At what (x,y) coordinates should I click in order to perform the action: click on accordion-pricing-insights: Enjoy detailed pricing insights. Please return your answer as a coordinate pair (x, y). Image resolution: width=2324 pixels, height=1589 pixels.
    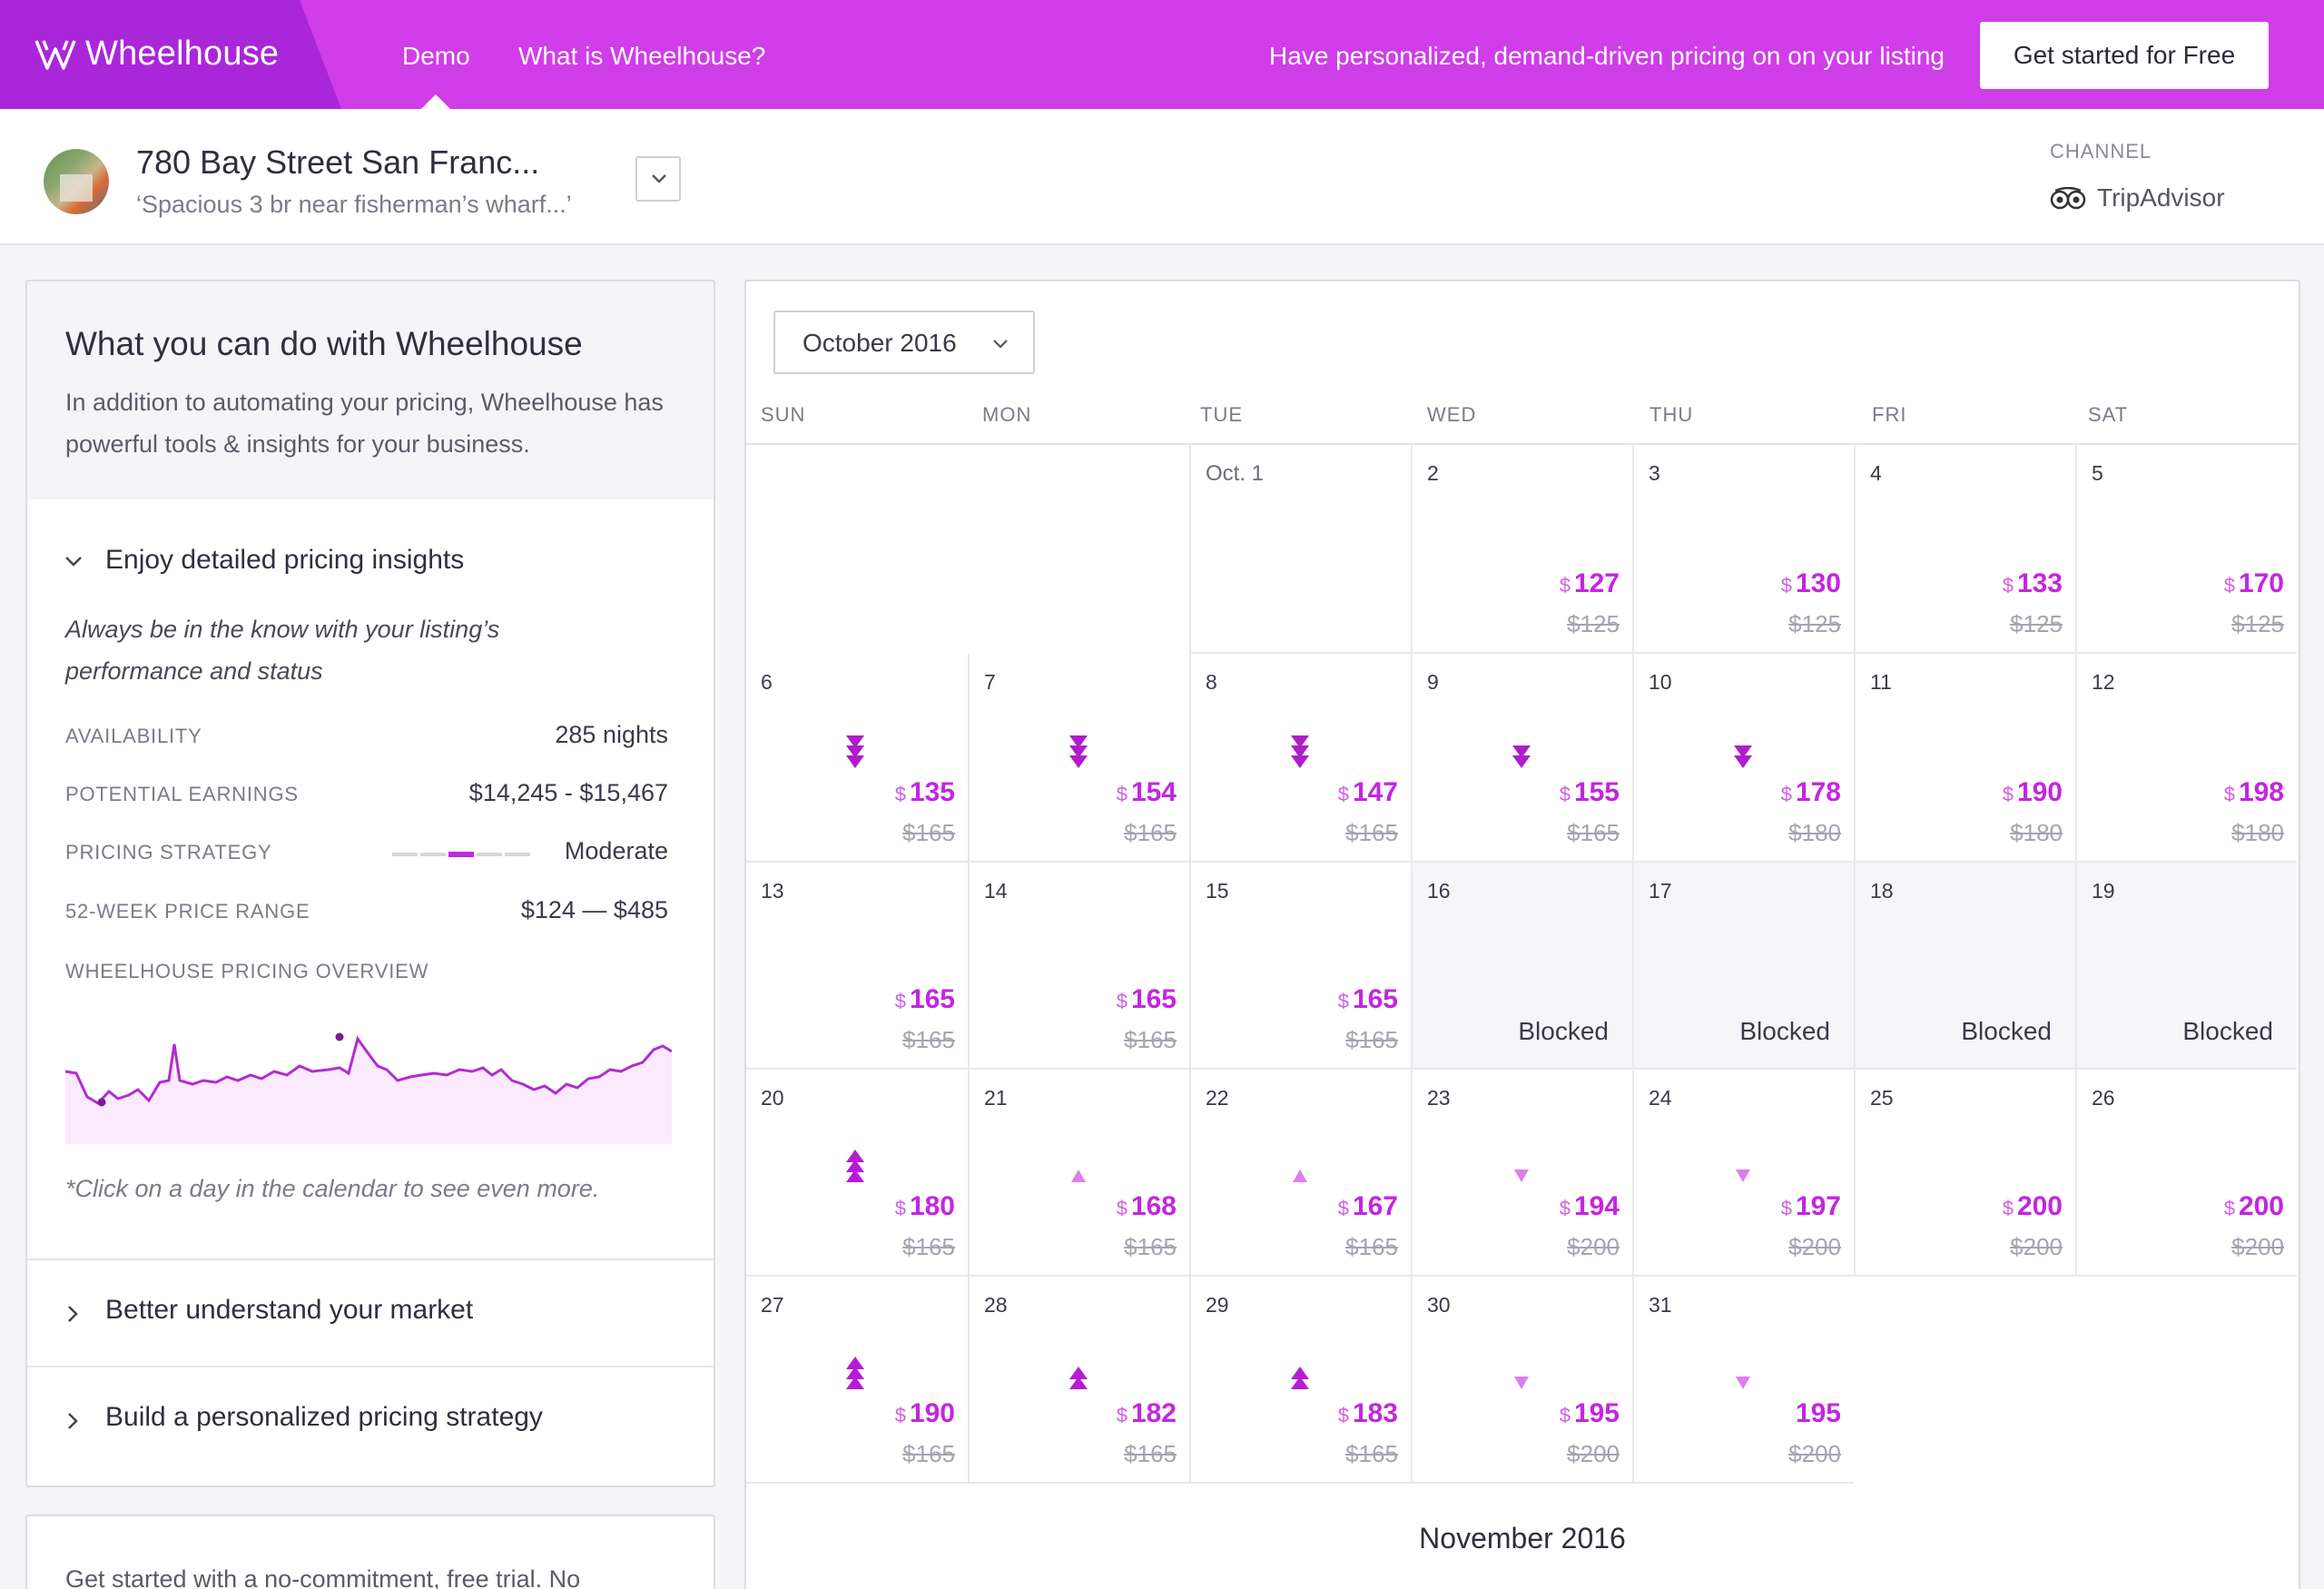
    Looking at the image, I should click on (285, 560).